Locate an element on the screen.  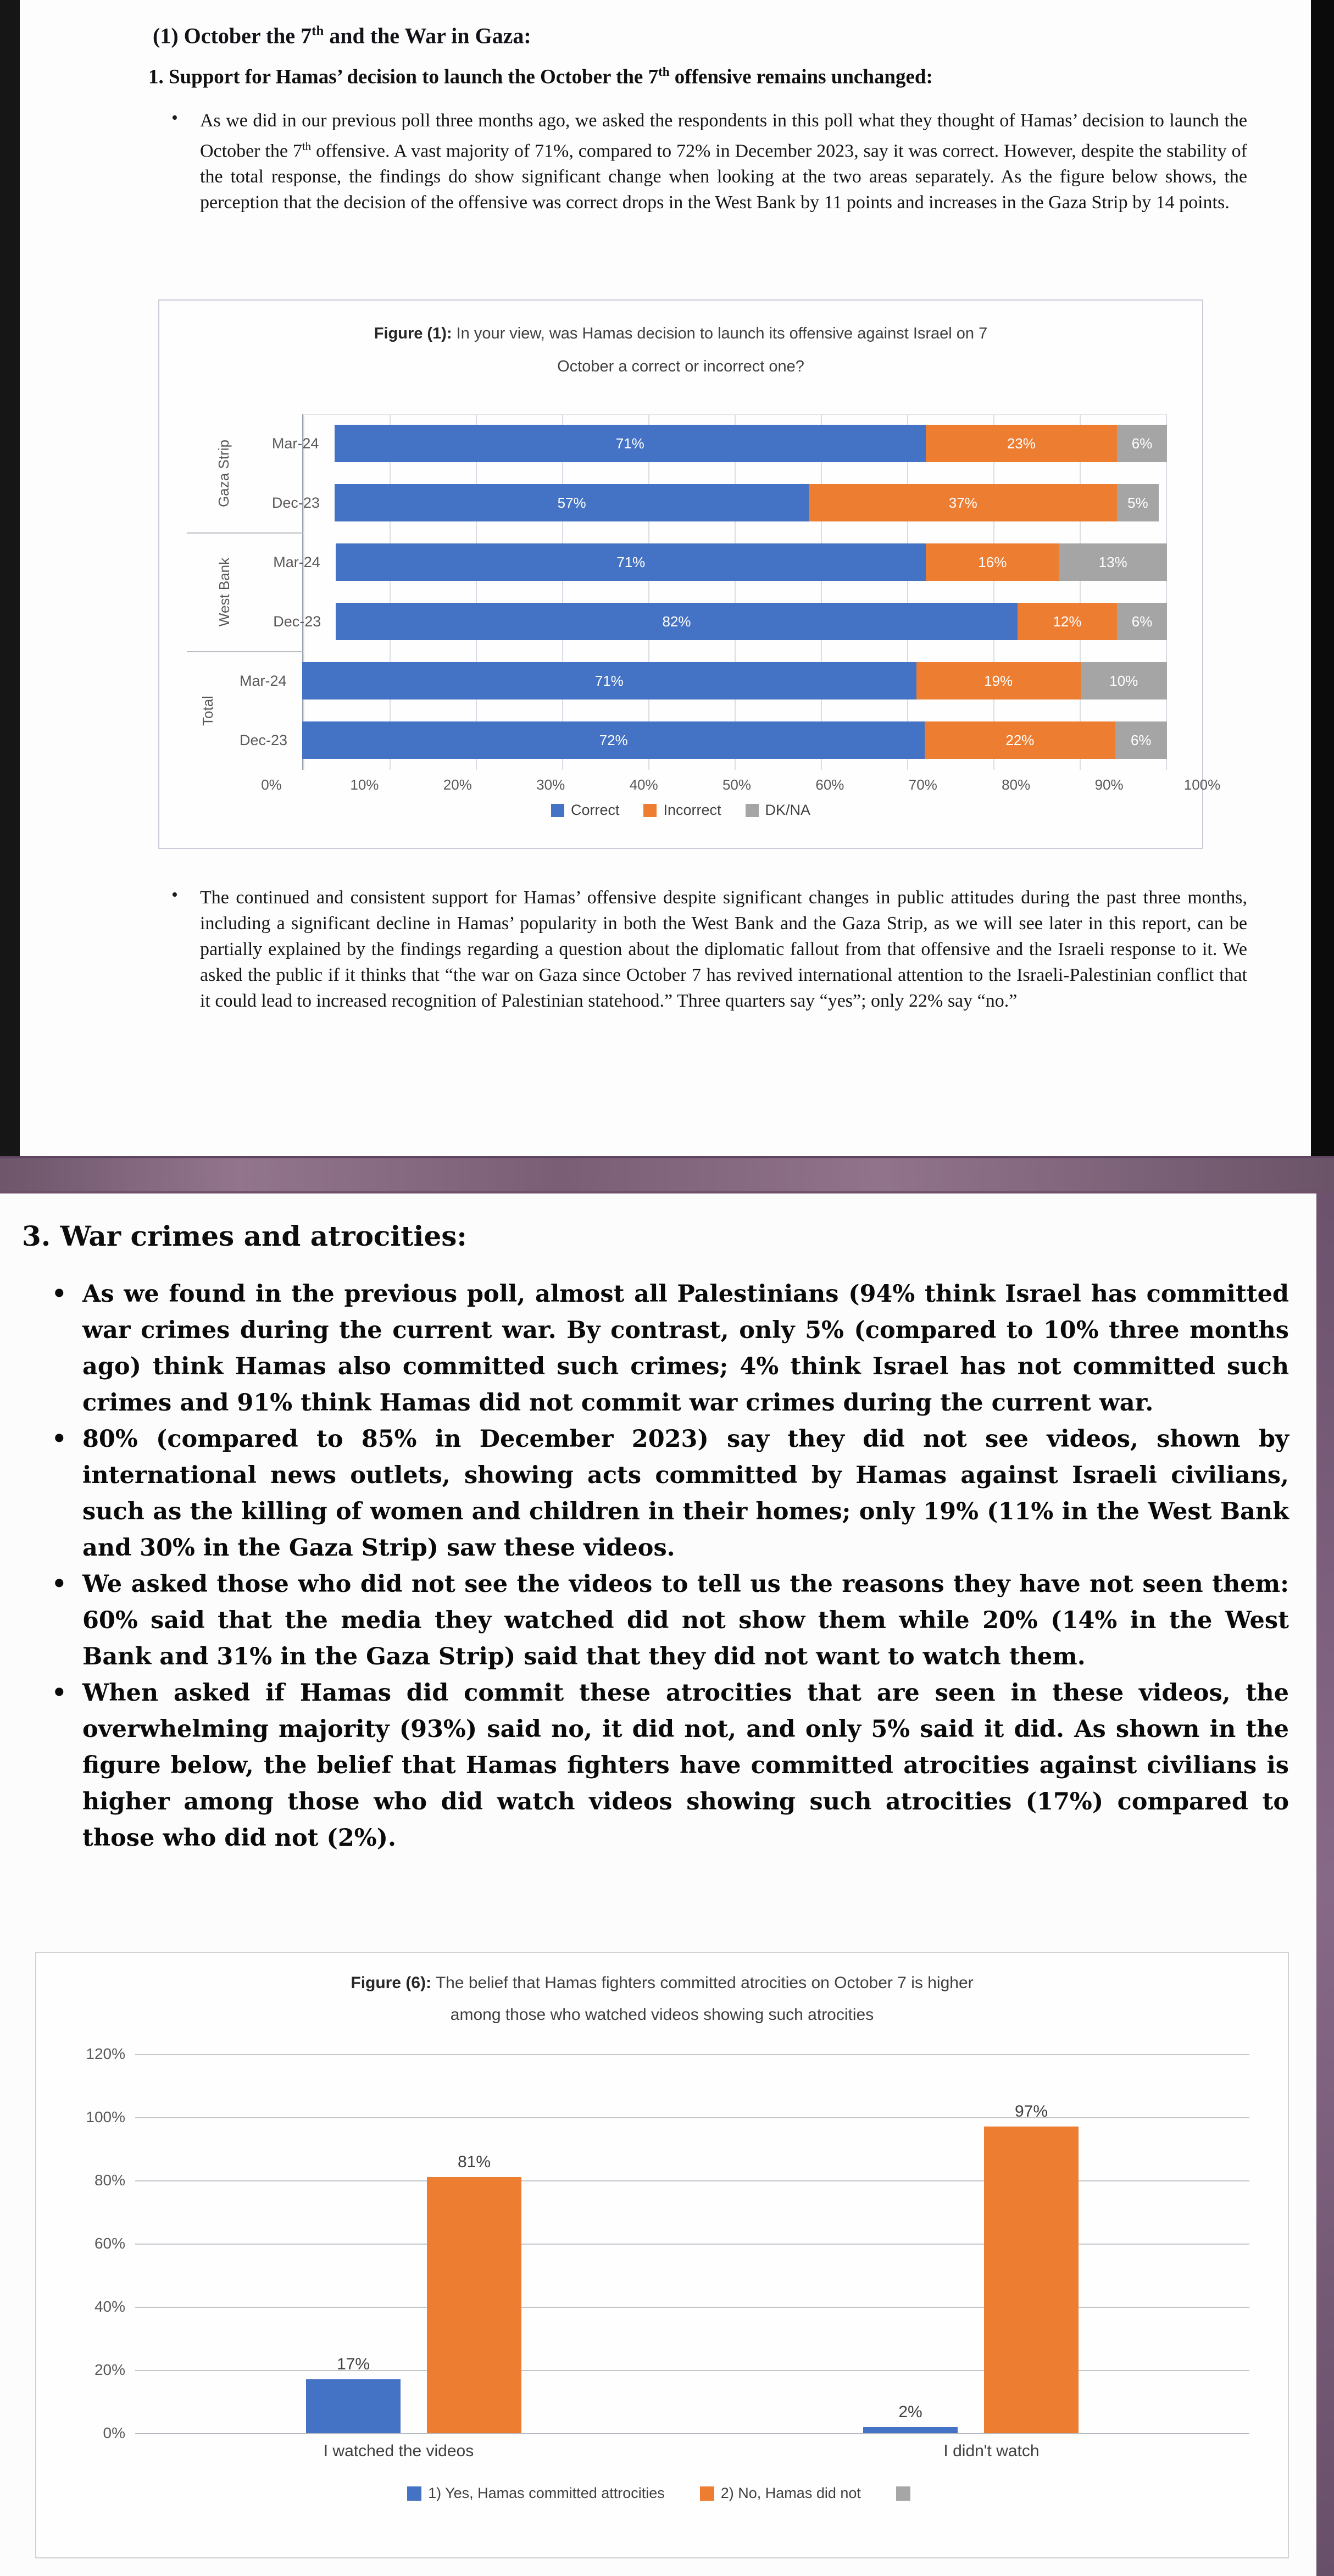
group-label-text: Gaza Strip is located at coordinates (224, 473).